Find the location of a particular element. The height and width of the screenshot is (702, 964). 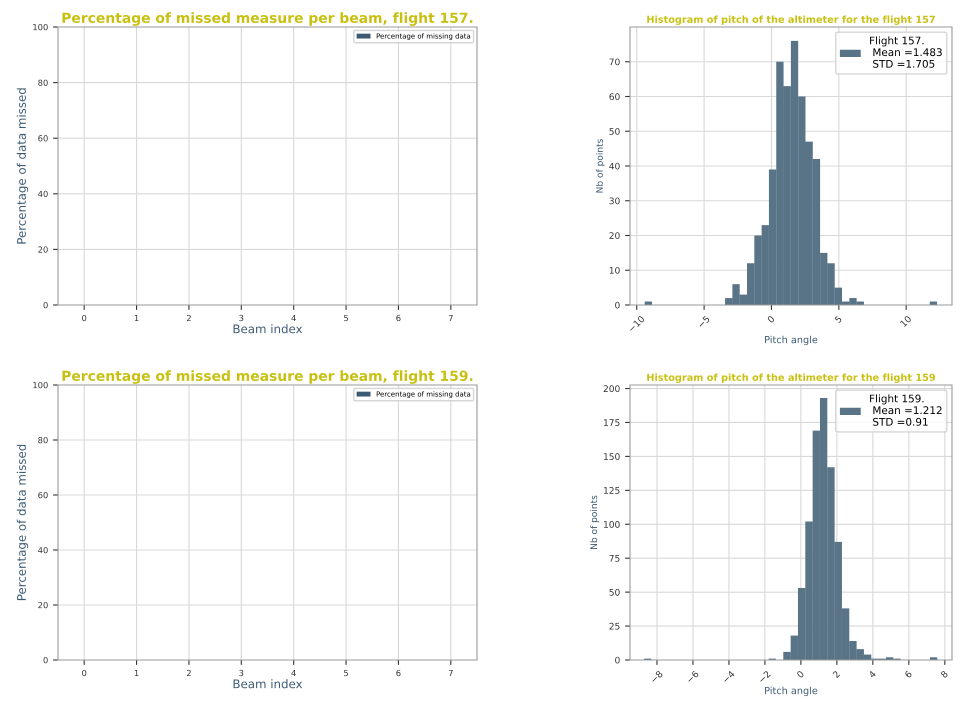

y-tick-label: 10 is located at coordinates (615, 270).